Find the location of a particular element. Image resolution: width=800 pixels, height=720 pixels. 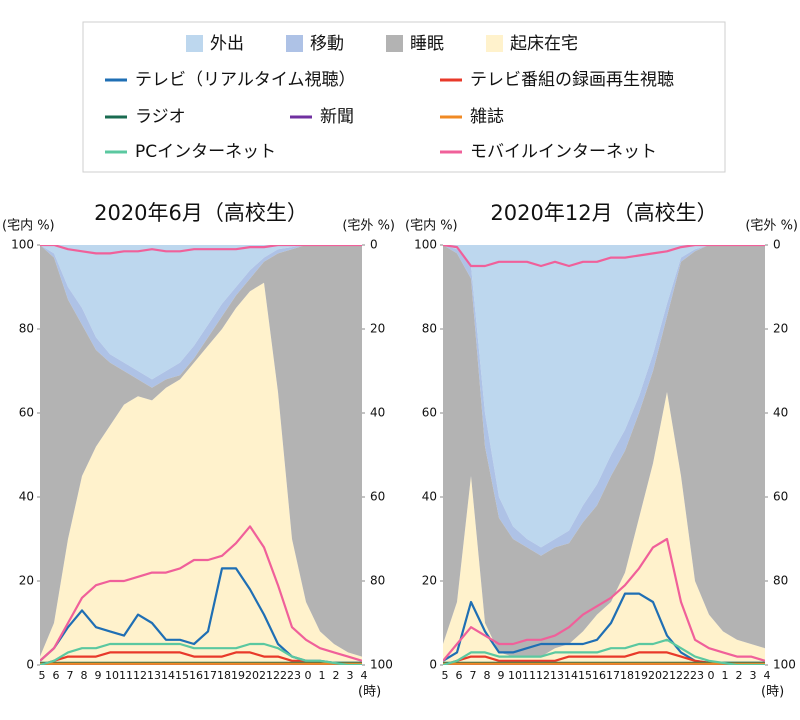

legend-label: ラジオ is located at coordinates (160, 117).